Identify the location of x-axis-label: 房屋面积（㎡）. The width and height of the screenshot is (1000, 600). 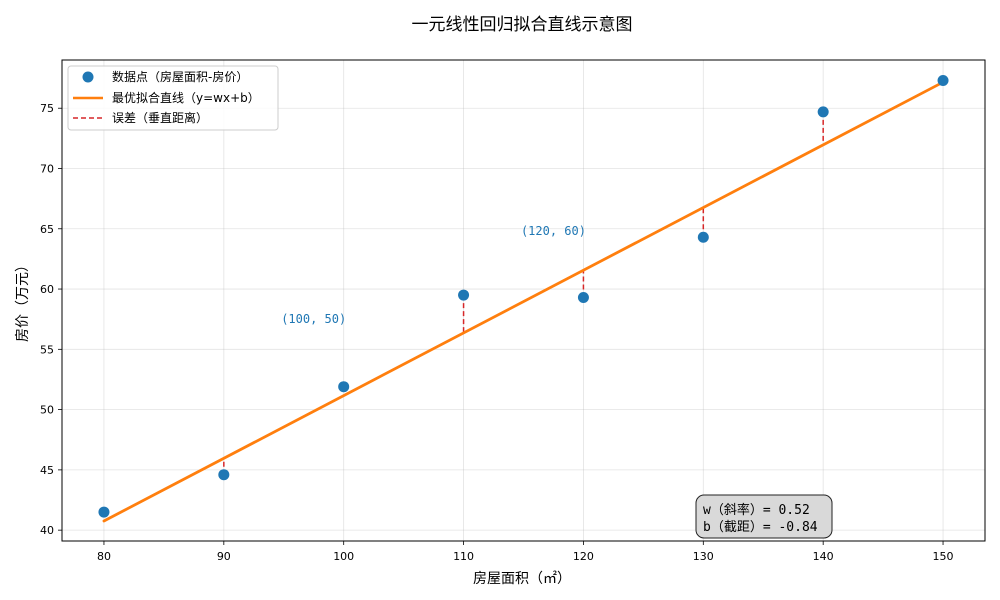
(522, 579).